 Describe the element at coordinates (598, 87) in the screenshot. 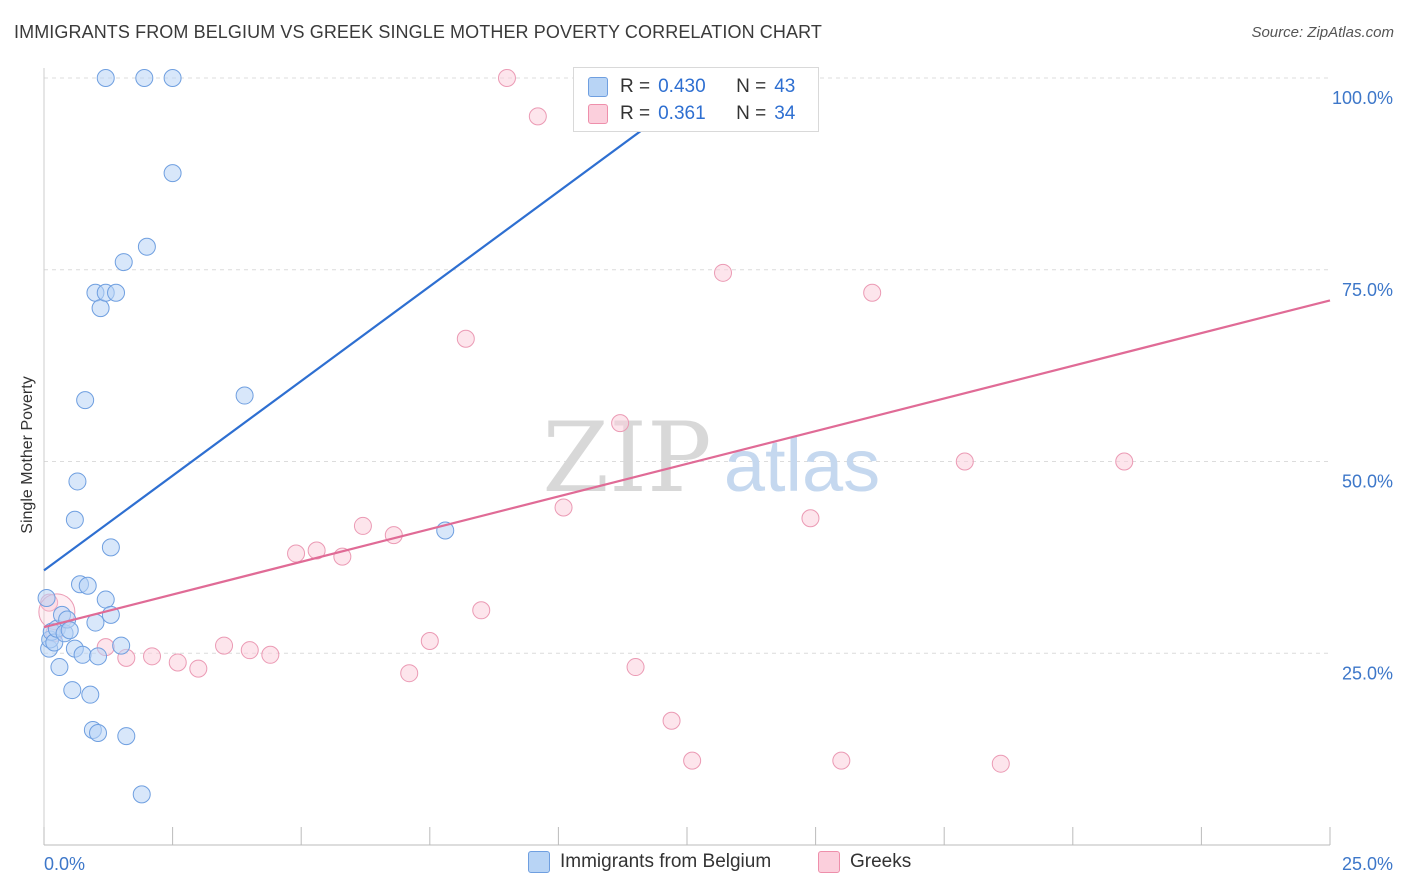

I see `stats-swatch-belgium` at that location.